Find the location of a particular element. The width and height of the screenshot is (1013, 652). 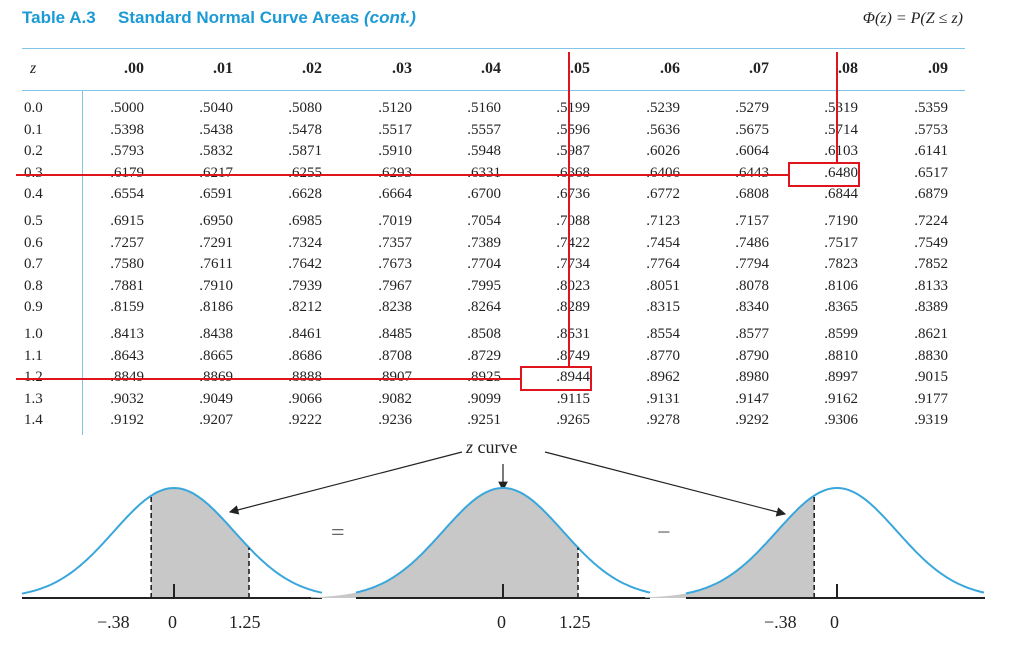

table-cell: .7734 is located at coordinates (573, 264).